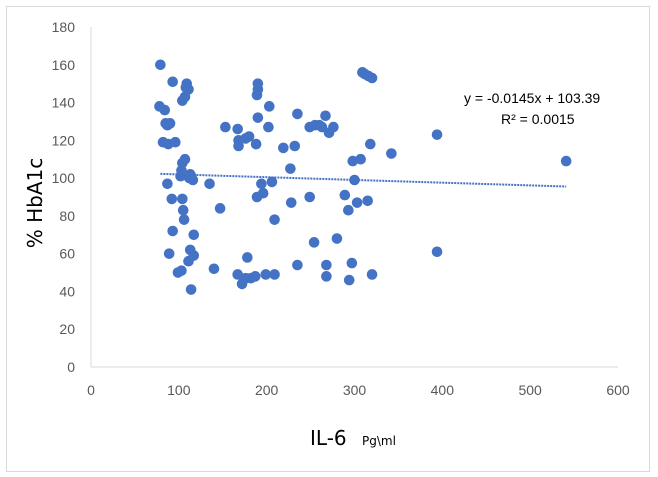  Describe the element at coordinates (64, 197) in the screenshot. I see `y-tick-labels: 0 20 40 60 80 100 120 140 160 180` at that location.